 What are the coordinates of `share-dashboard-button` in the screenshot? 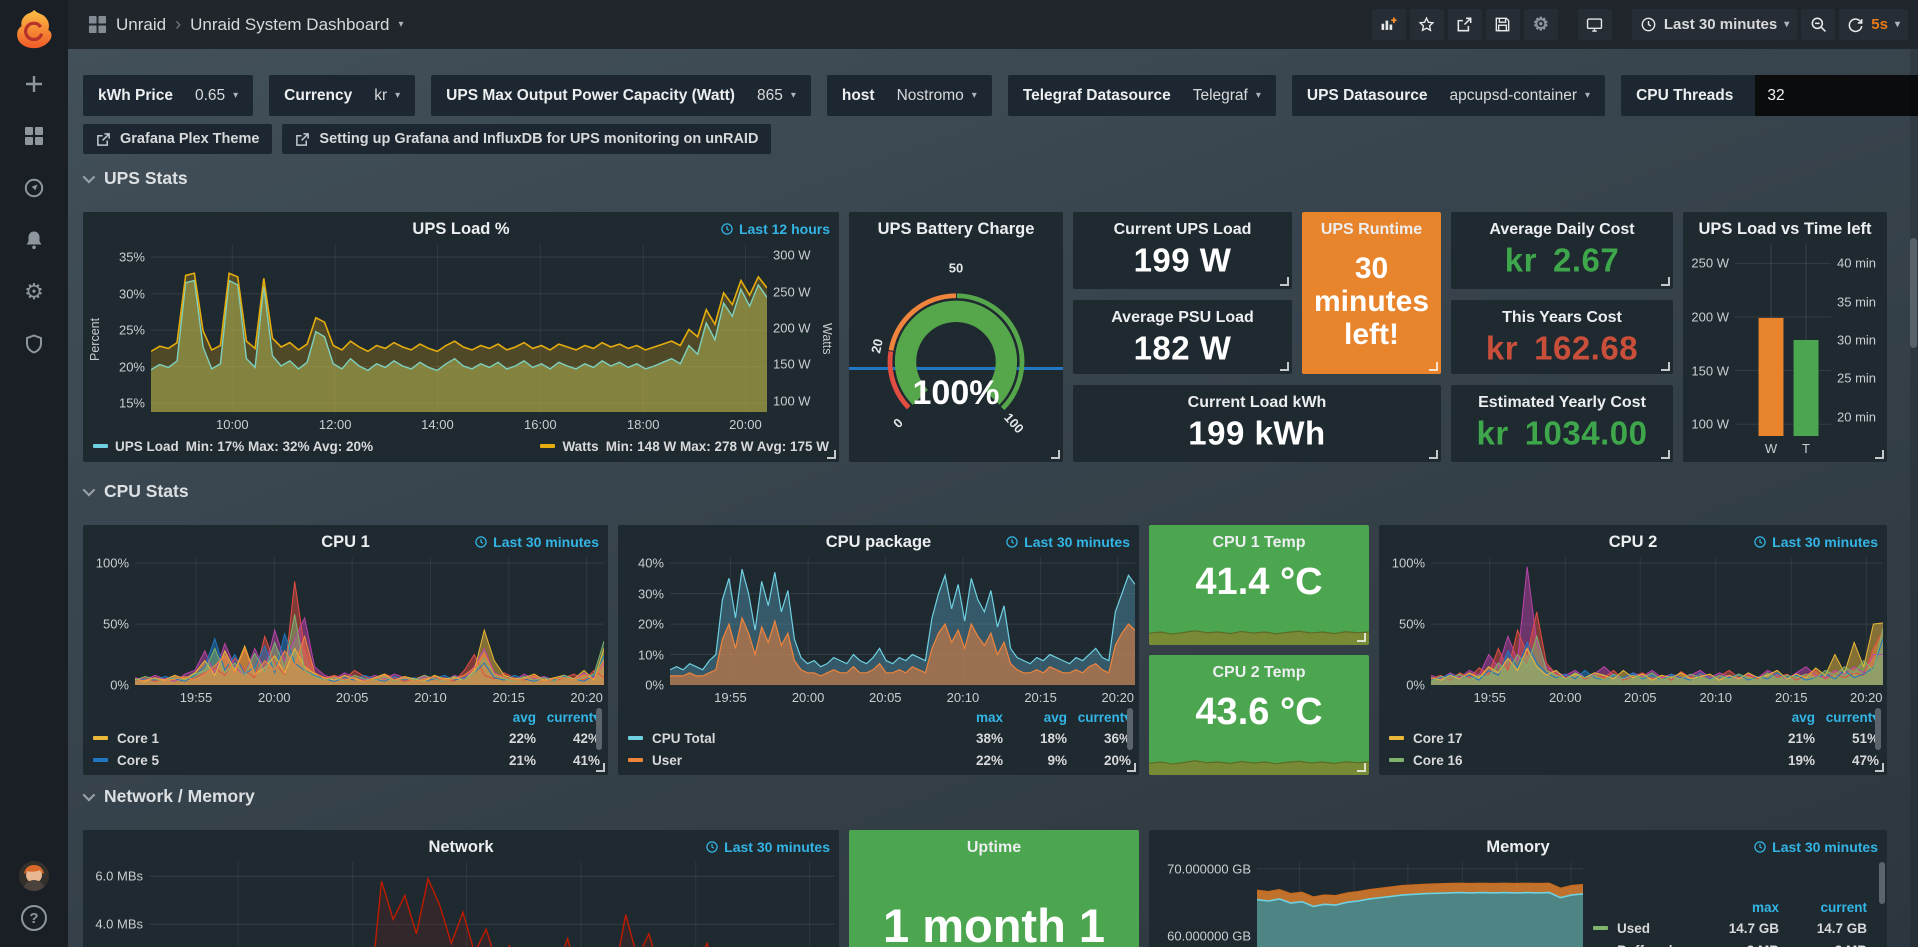 It's located at (1464, 24).